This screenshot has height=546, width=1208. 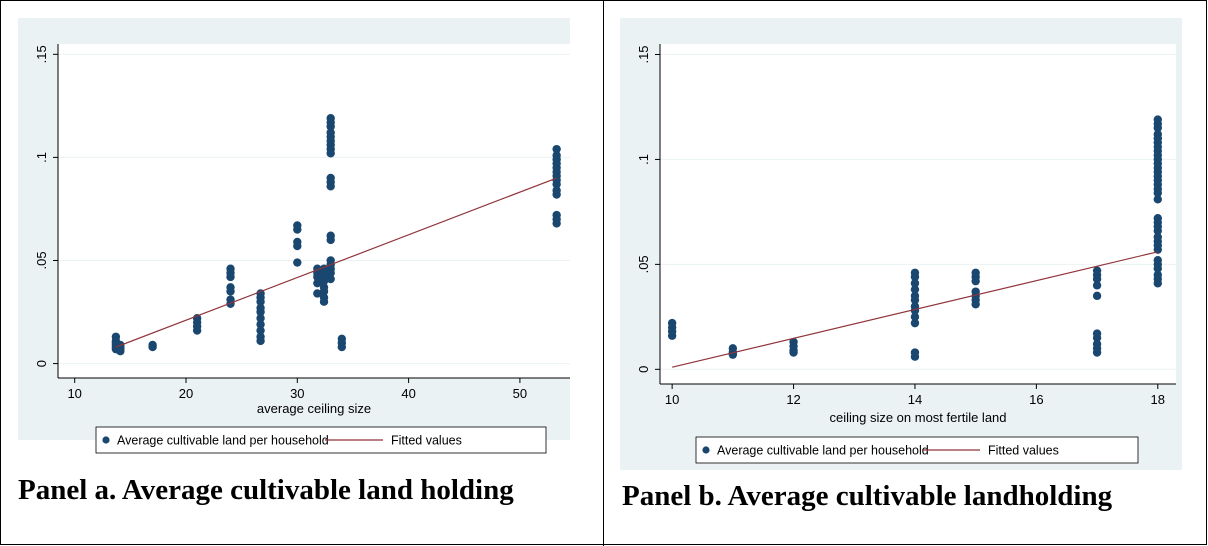 I want to click on x-tick-label: 14, so click(x=915, y=399).